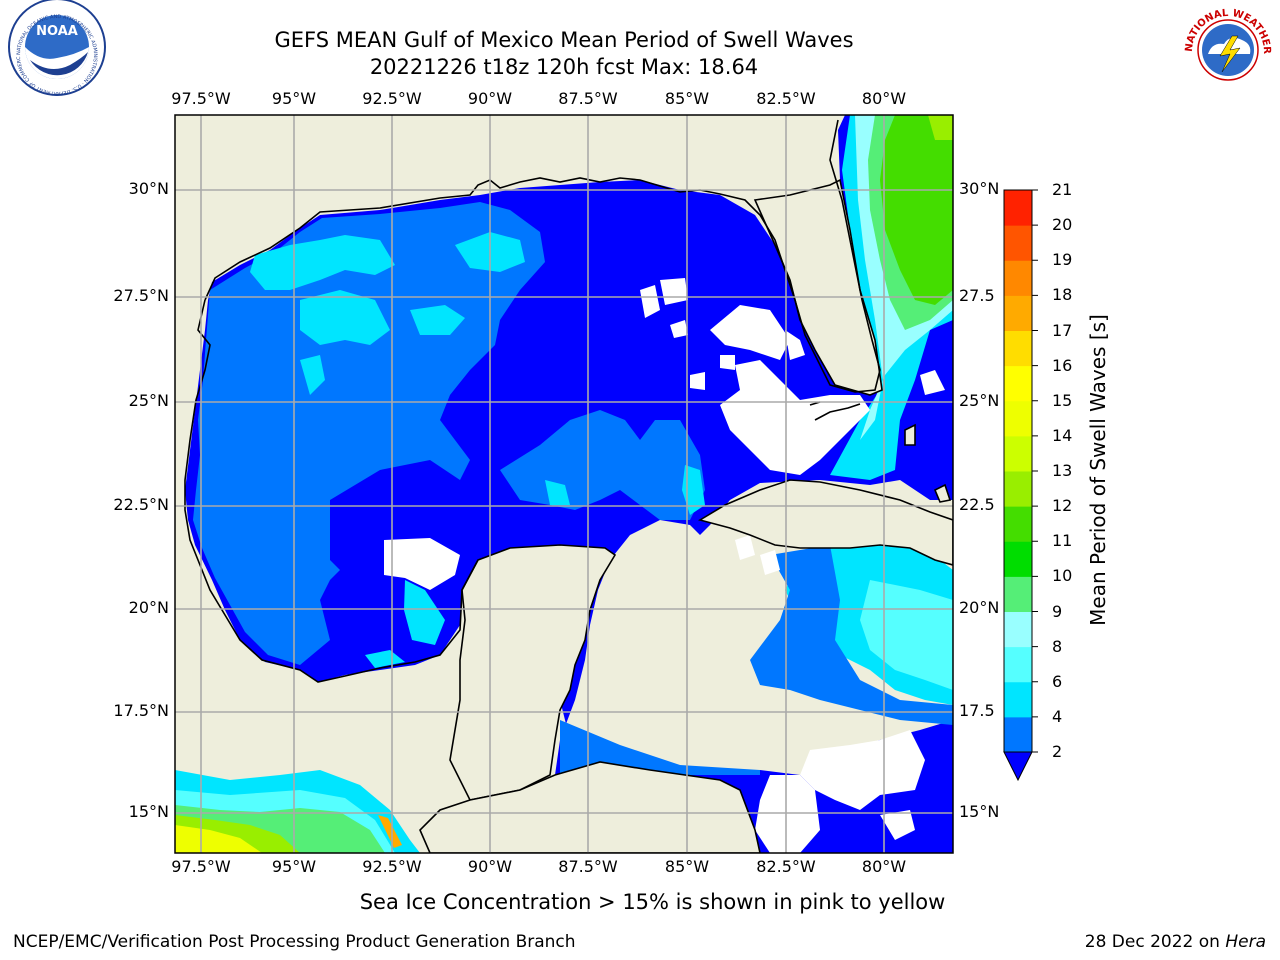  I want to click on colorbar-tick-20: 20, so click(1062, 225).